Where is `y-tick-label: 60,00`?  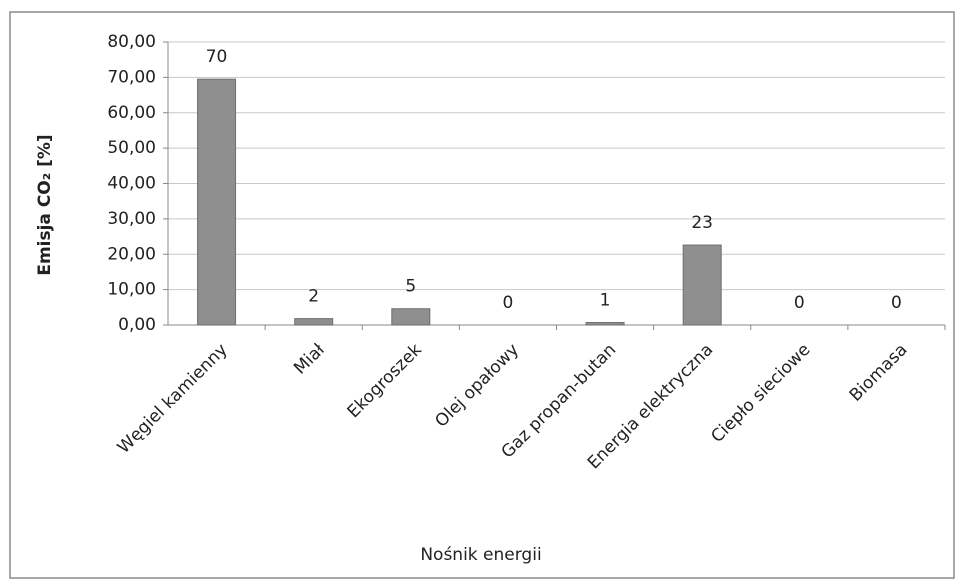 y-tick-label: 60,00 is located at coordinates (131, 113).